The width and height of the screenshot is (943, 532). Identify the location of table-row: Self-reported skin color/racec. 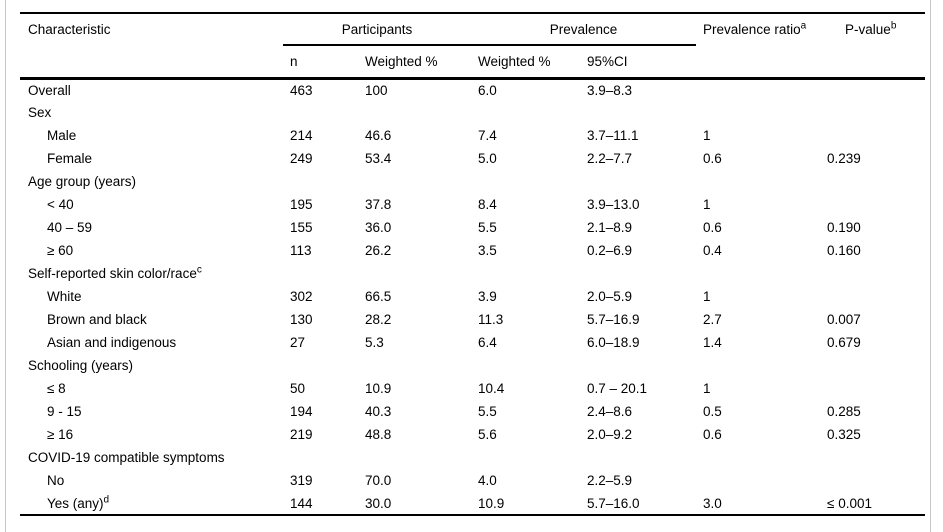
(472, 273).